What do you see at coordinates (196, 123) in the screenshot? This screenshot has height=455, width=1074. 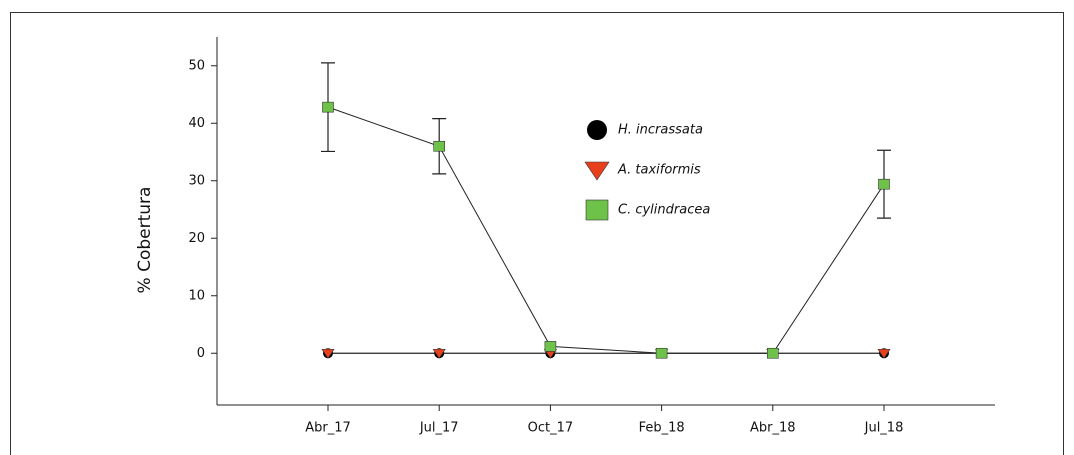 I see `y-tick-label: 40` at bounding box center [196, 123].